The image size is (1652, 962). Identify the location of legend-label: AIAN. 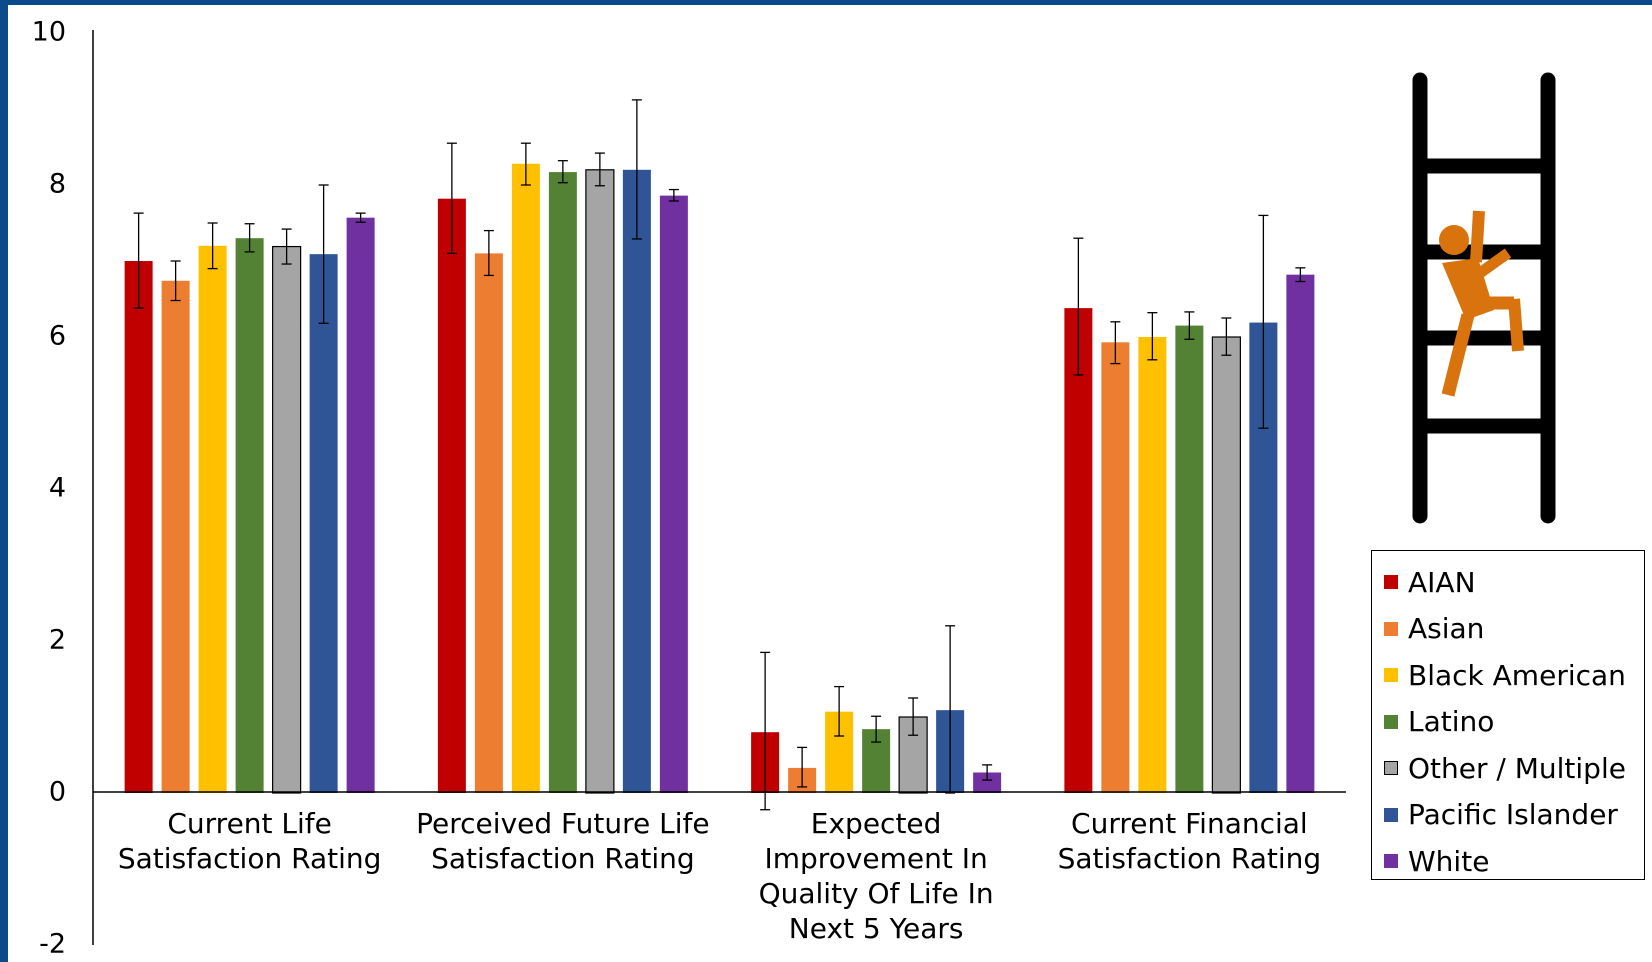
(1442, 582).